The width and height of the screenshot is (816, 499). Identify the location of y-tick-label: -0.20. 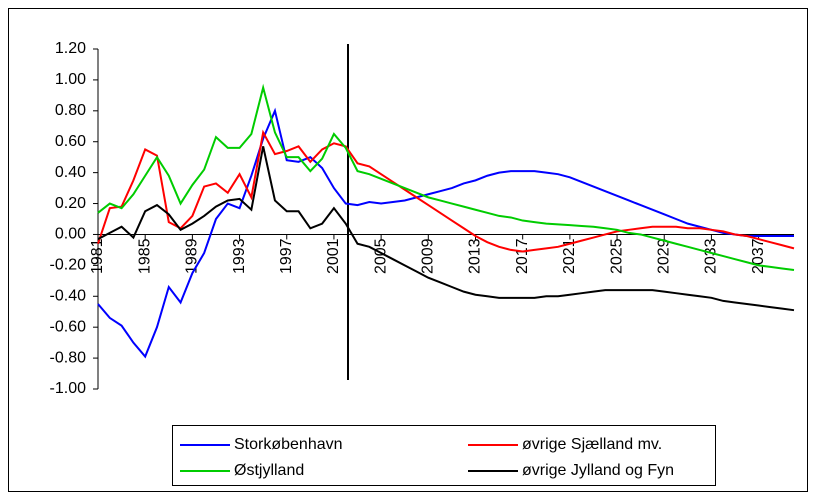
(68, 265).